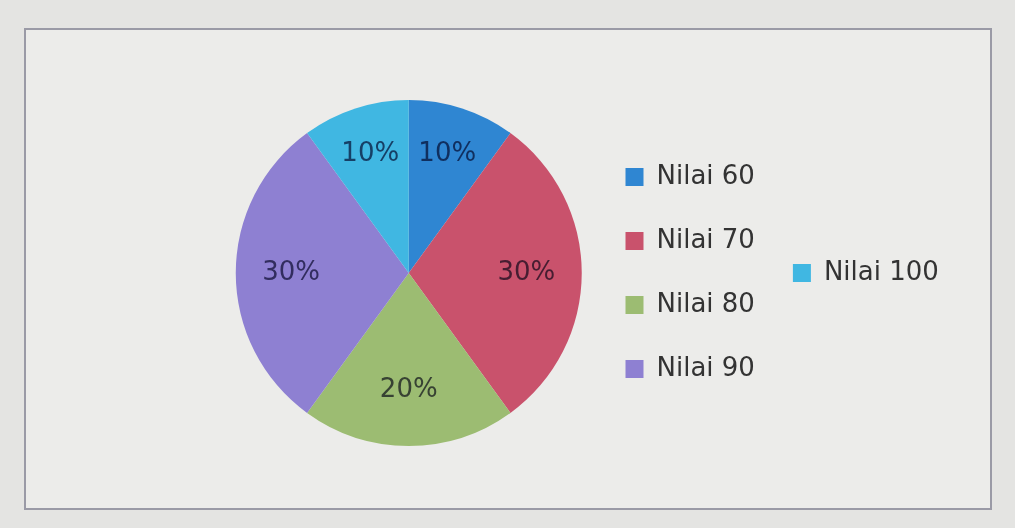  What do you see at coordinates (705, 174) in the screenshot?
I see `legend-label: Nilai 60` at bounding box center [705, 174].